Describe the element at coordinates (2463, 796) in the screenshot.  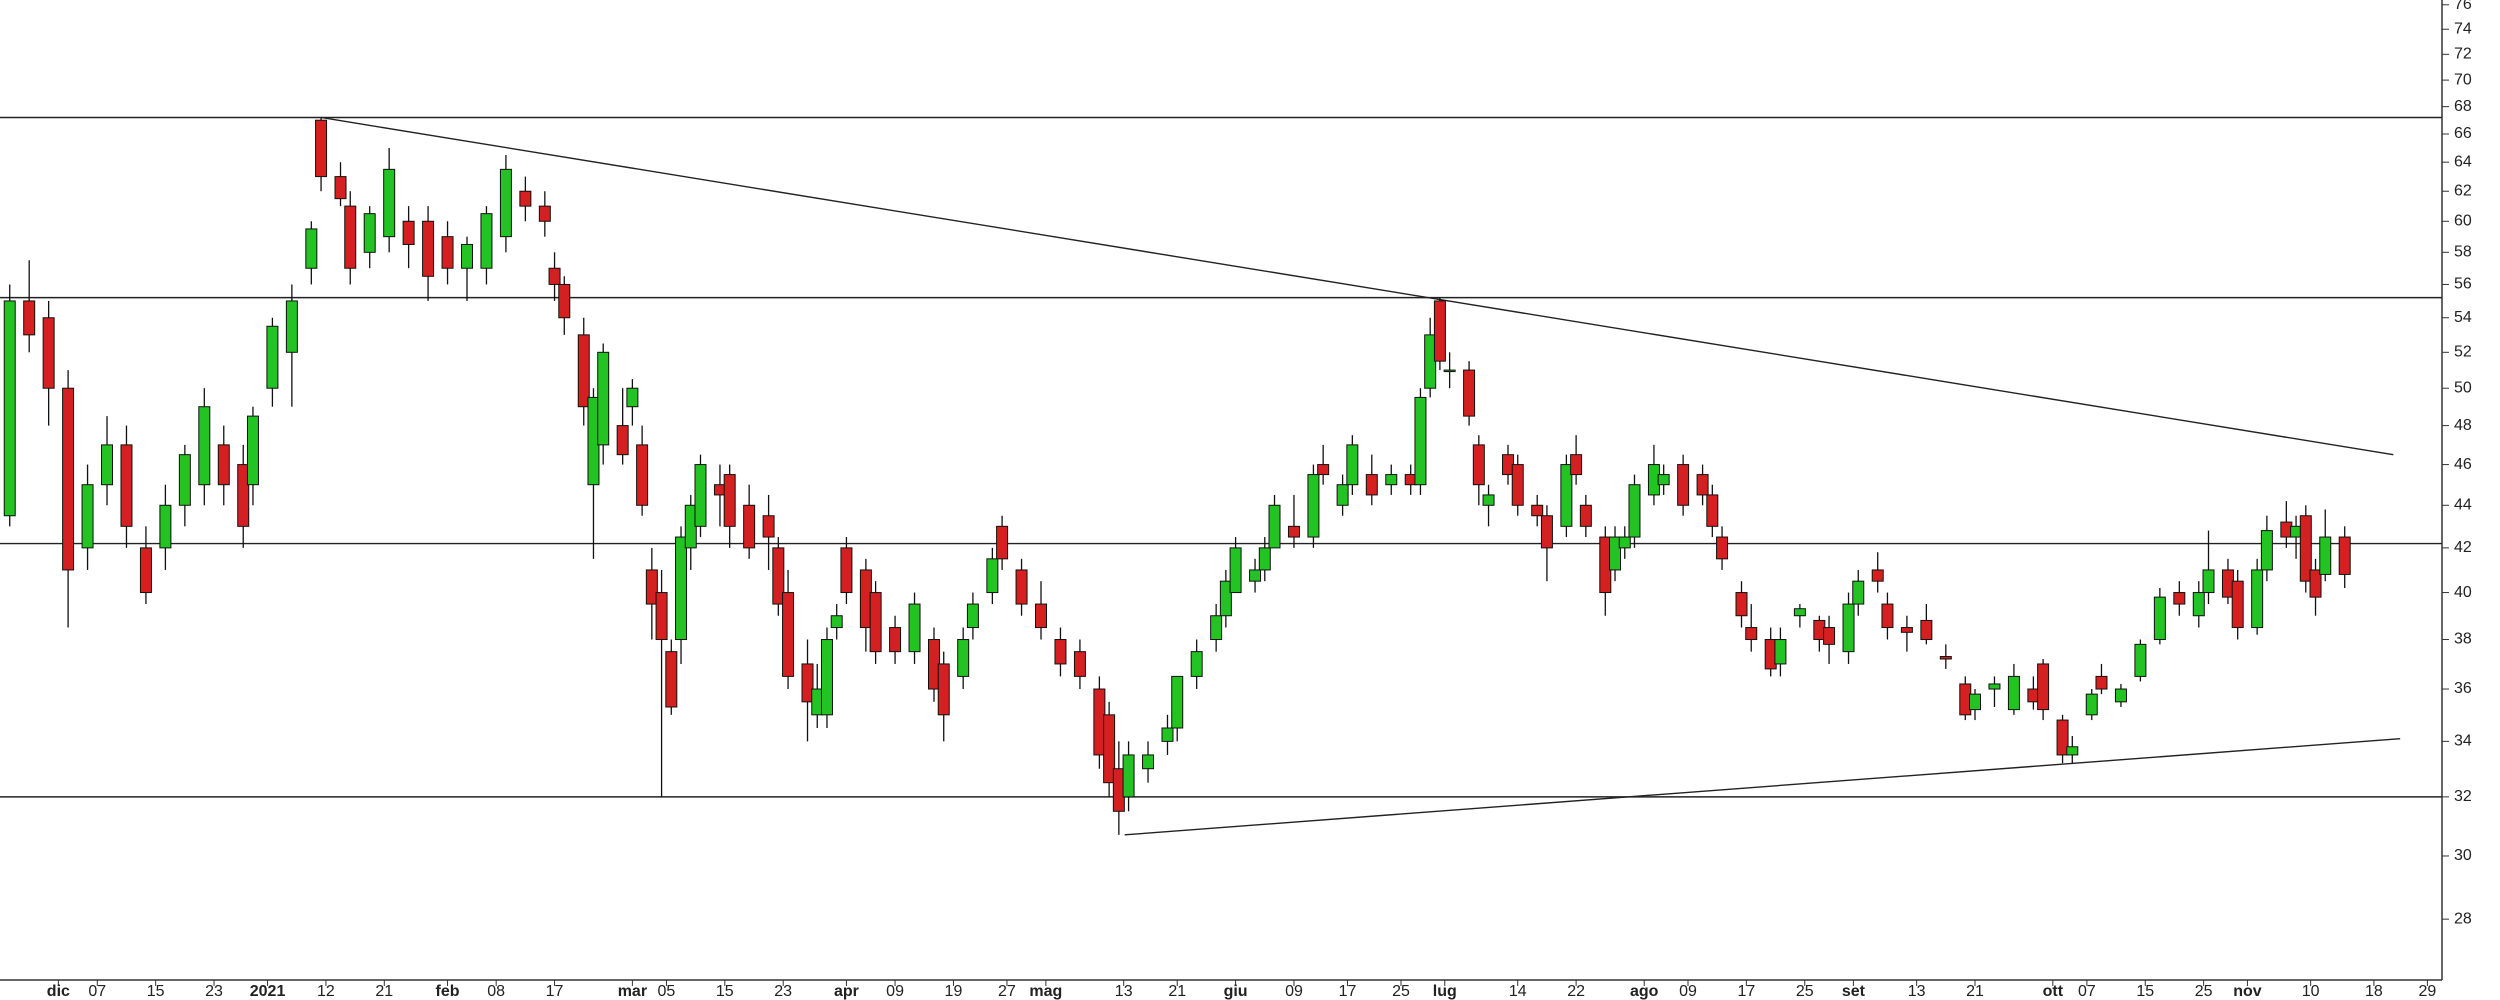
I see `y-tick-label: 32` at that location.